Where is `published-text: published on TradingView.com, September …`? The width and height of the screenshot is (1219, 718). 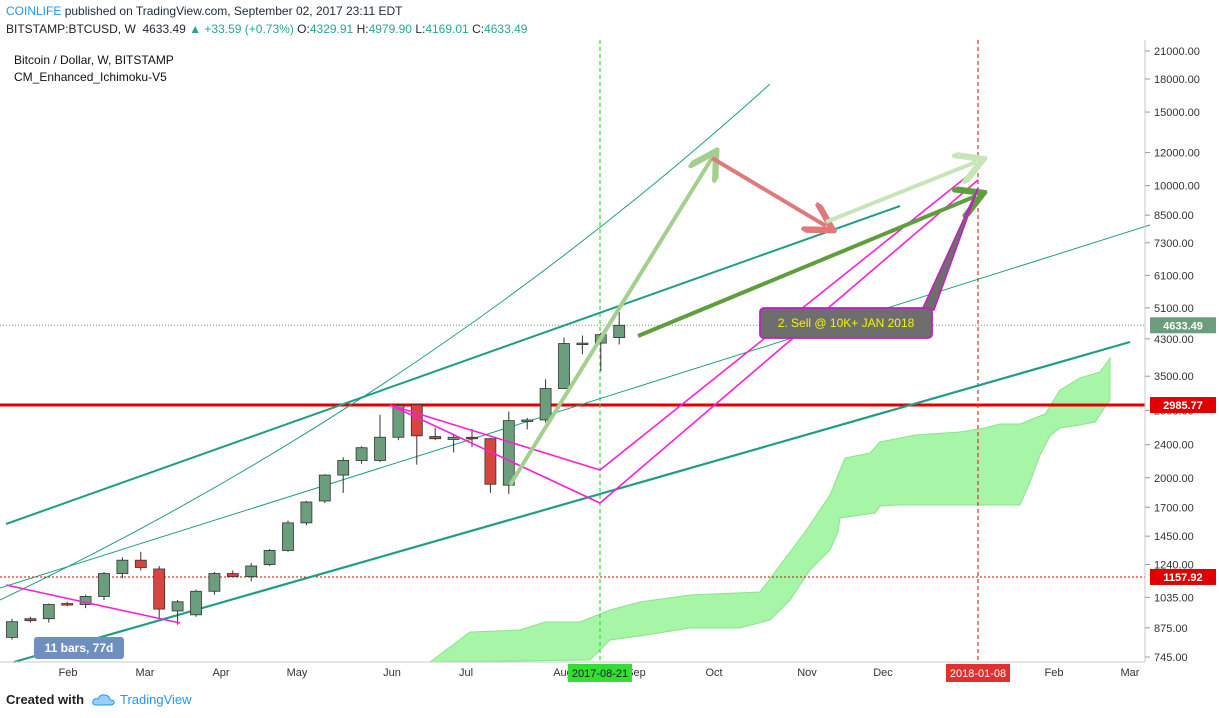 published-text: published on TradingView.com, September … is located at coordinates (233, 11).